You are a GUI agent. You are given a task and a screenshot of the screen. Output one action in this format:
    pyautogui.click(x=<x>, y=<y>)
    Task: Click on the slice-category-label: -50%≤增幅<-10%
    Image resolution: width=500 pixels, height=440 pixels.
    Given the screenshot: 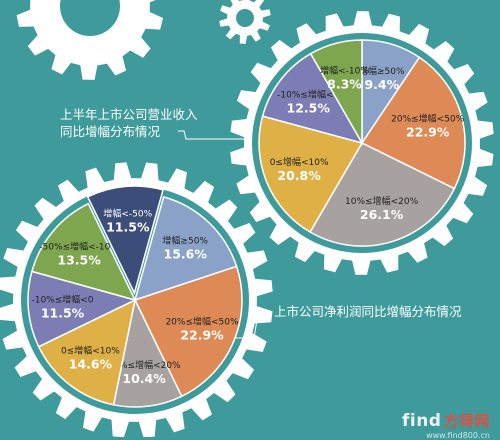 What is the action you would take?
    pyautogui.click(x=79, y=246)
    